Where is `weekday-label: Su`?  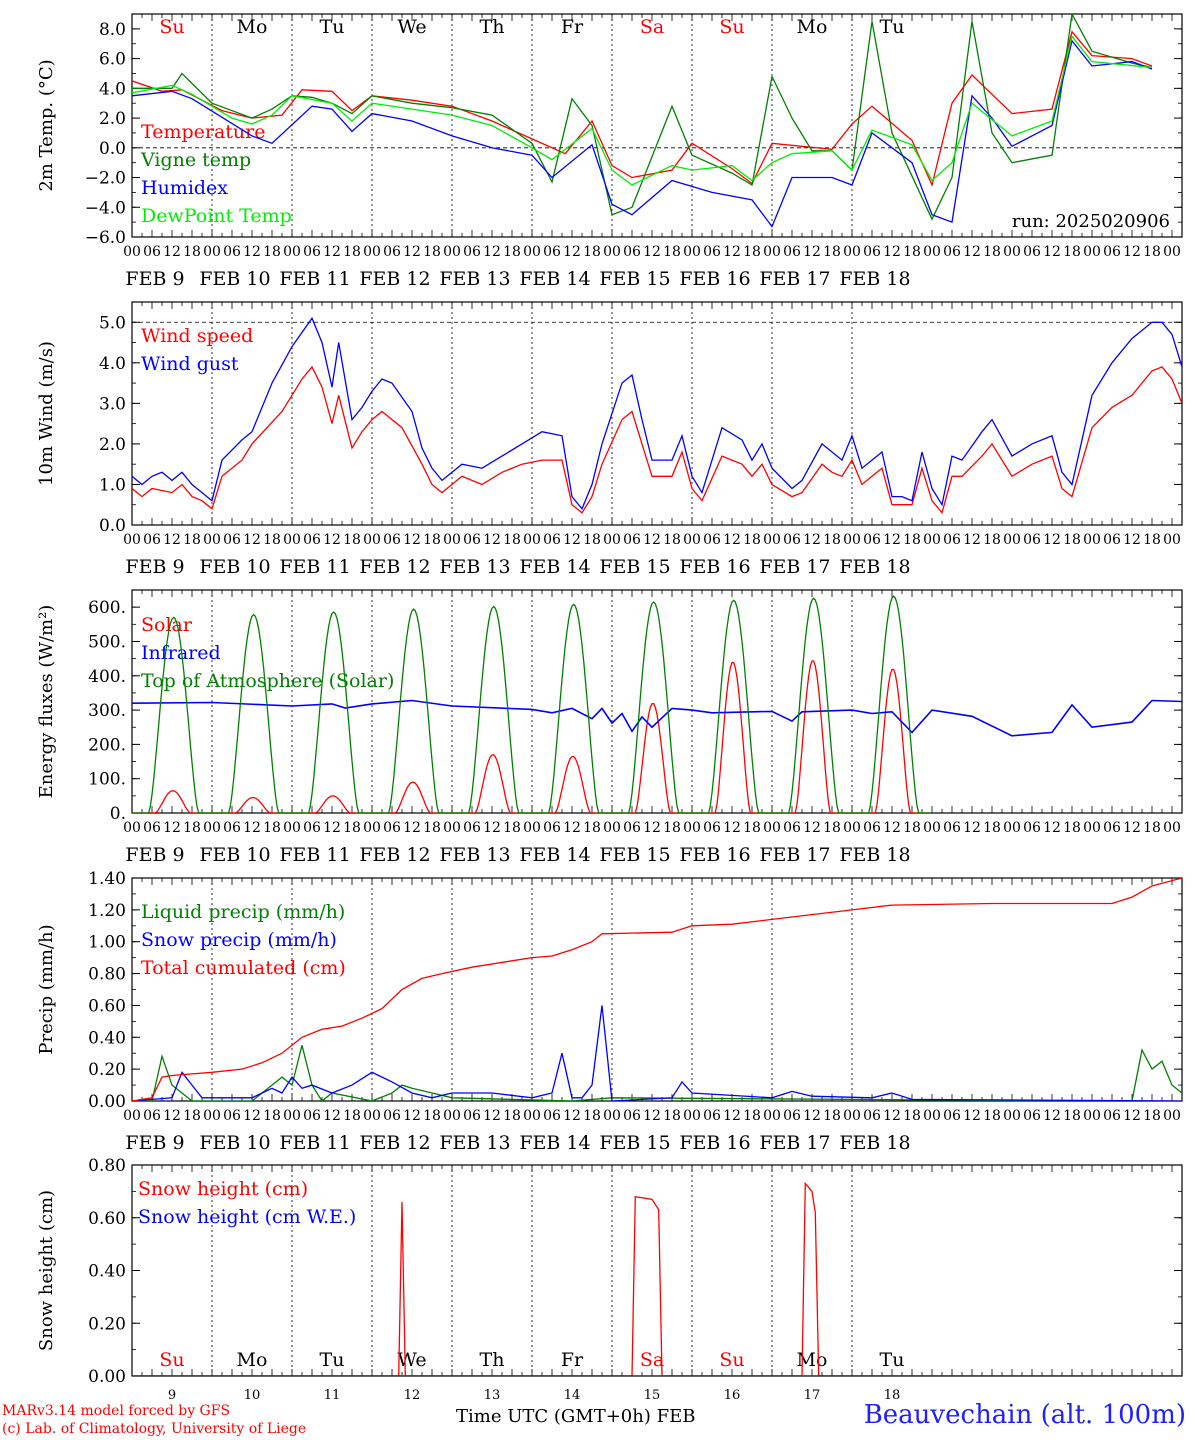
weekday-label: Su is located at coordinates (731, 27).